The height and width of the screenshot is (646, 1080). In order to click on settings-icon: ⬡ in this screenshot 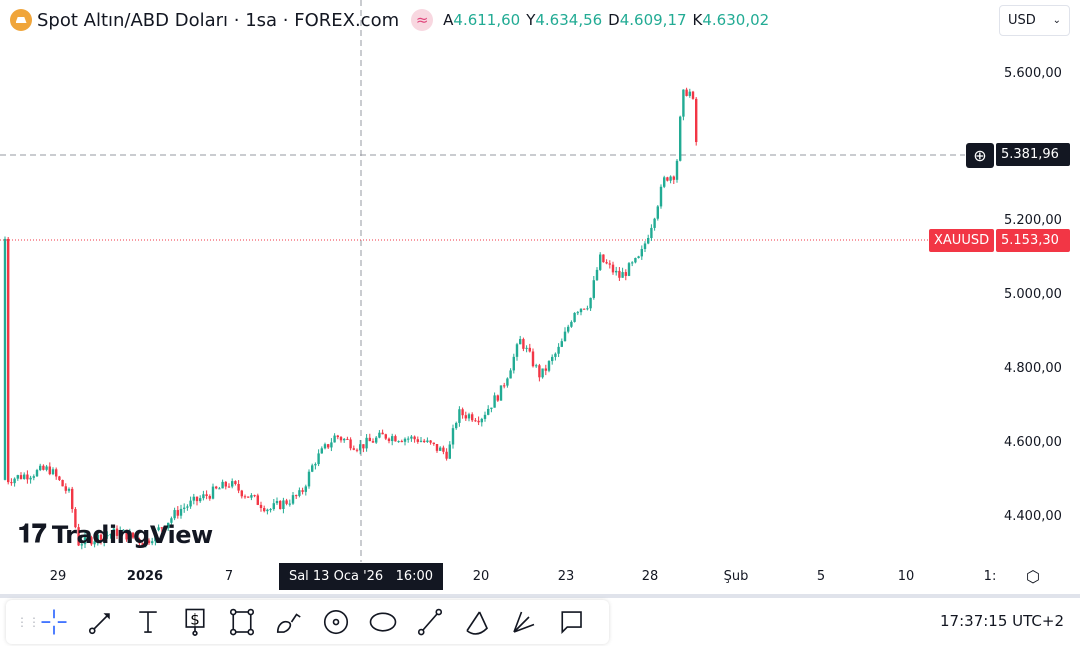, I will do `click(1033, 576)`.